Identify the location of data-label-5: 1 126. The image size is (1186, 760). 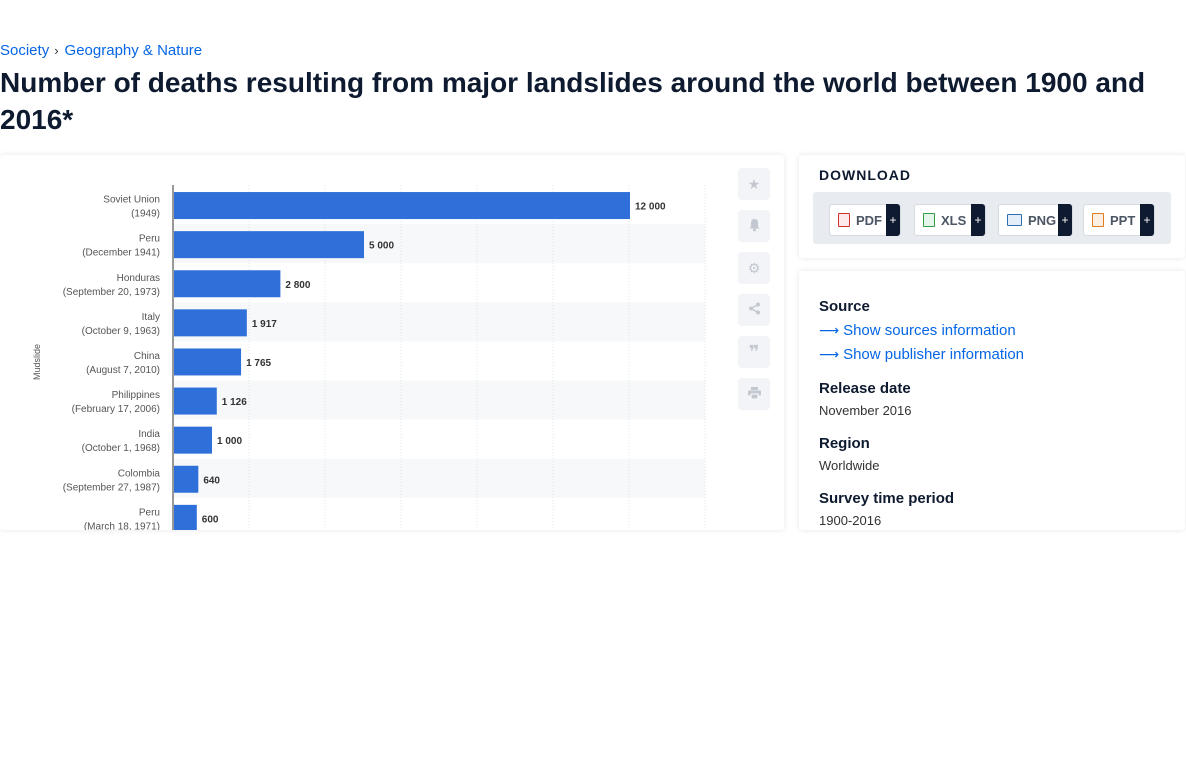
(234, 402).